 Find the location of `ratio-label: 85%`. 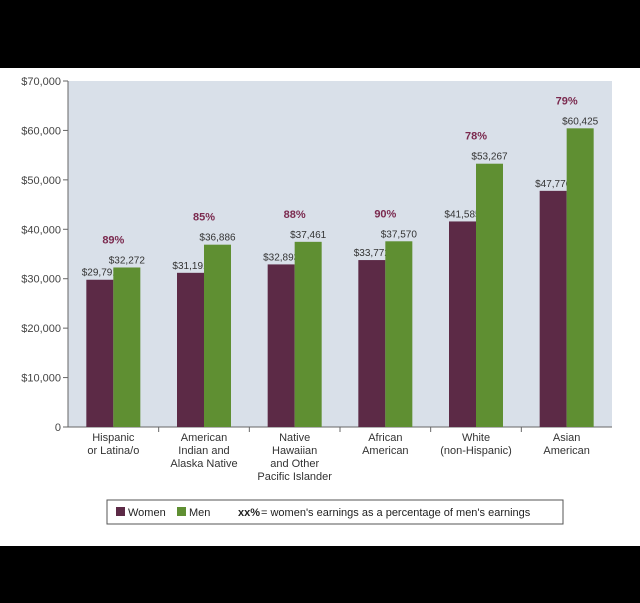

ratio-label: 85% is located at coordinates (204, 218).